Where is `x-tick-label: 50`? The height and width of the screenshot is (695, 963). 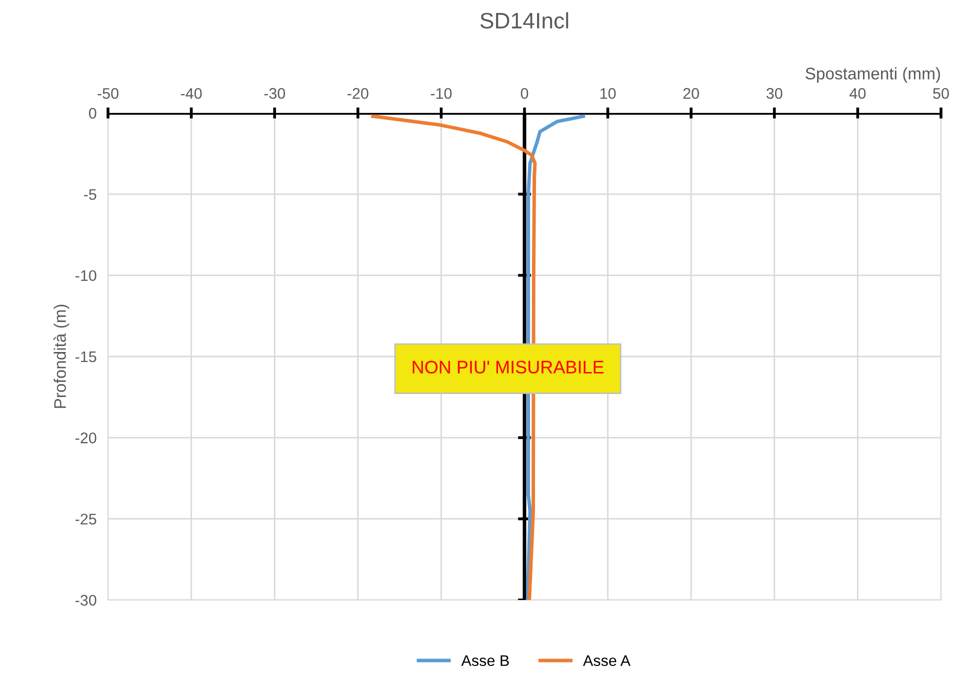
x-tick-label: 50 is located at coordinates (941, 93).